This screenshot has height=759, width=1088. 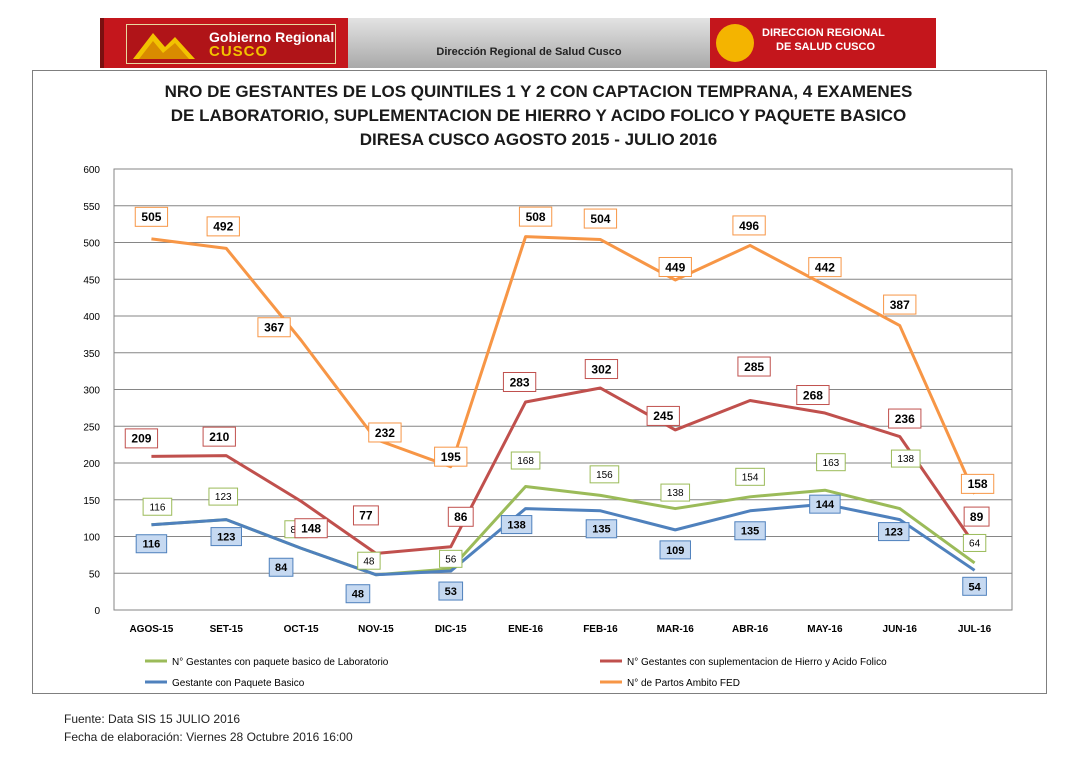 What do you see at coordinates (272, 37) in the screenshot?
I see `logo-line1: Gobierno Regional` at bounding box center [272, 37].